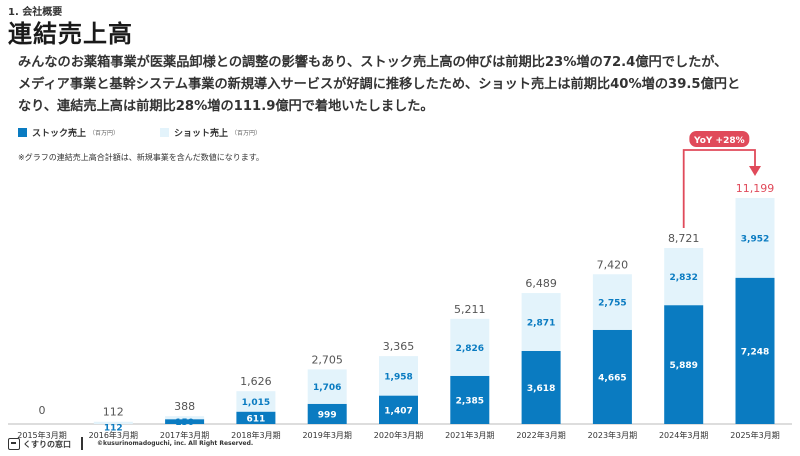  Describe the element at coordinates (113, 412) in the screenshot. I see `total-value-label: 112` at that location.